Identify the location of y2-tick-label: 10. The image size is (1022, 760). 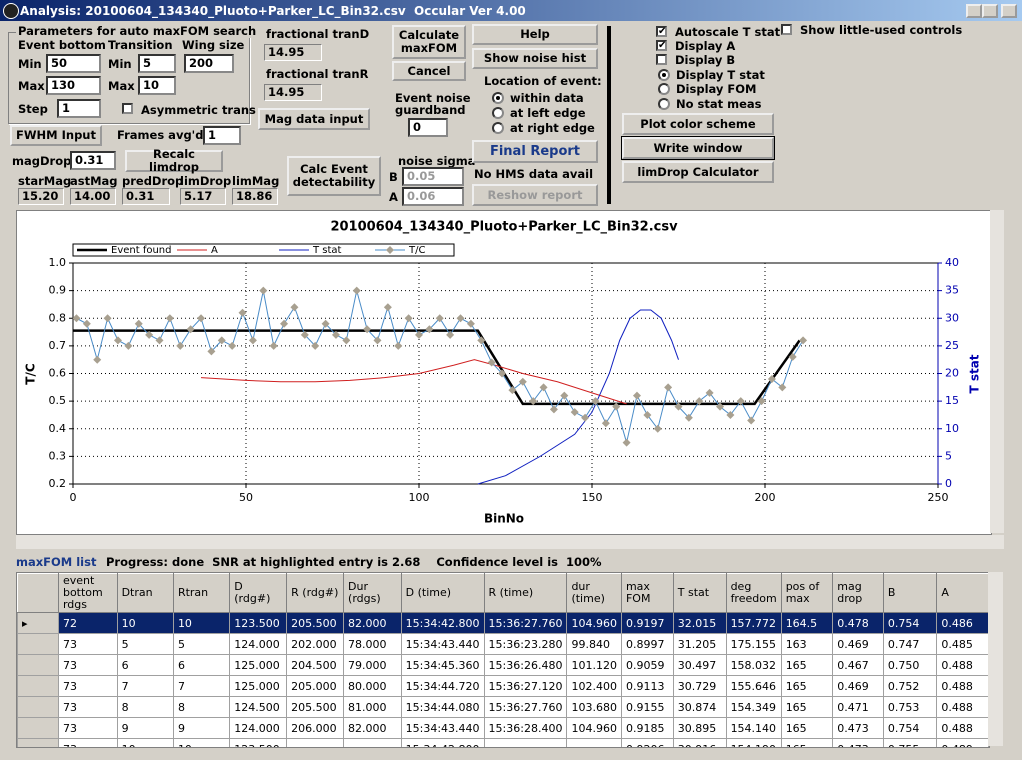
(952, 428).